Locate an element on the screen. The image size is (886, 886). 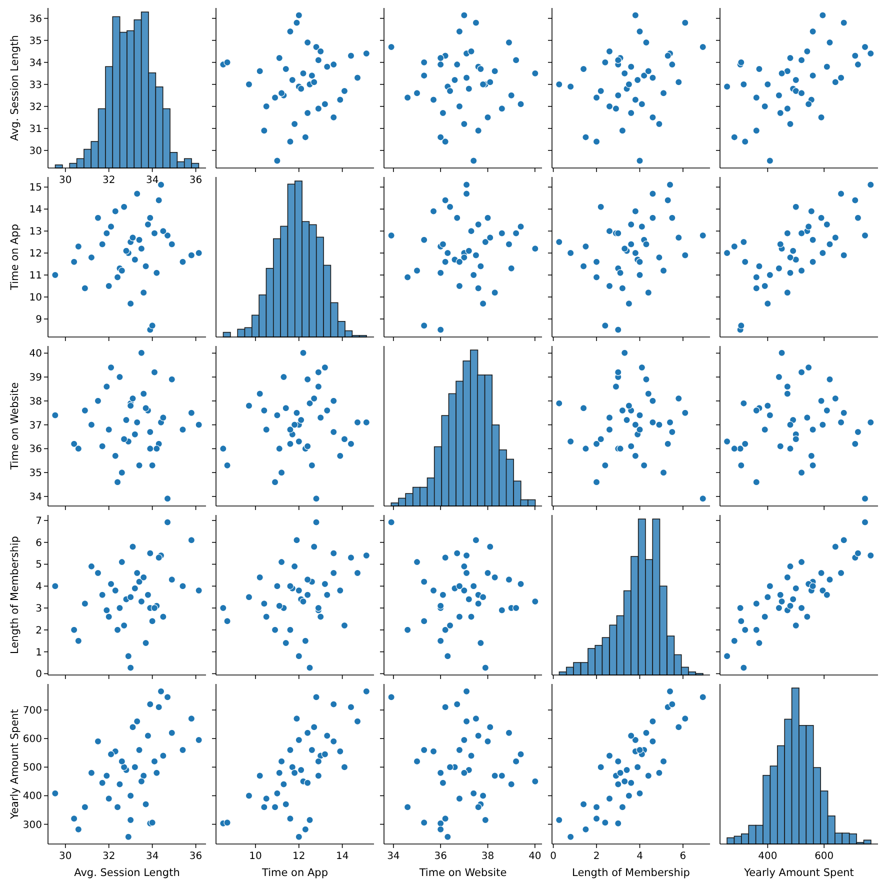
y-tick-label: 500 is located at coordinates (32, 768).